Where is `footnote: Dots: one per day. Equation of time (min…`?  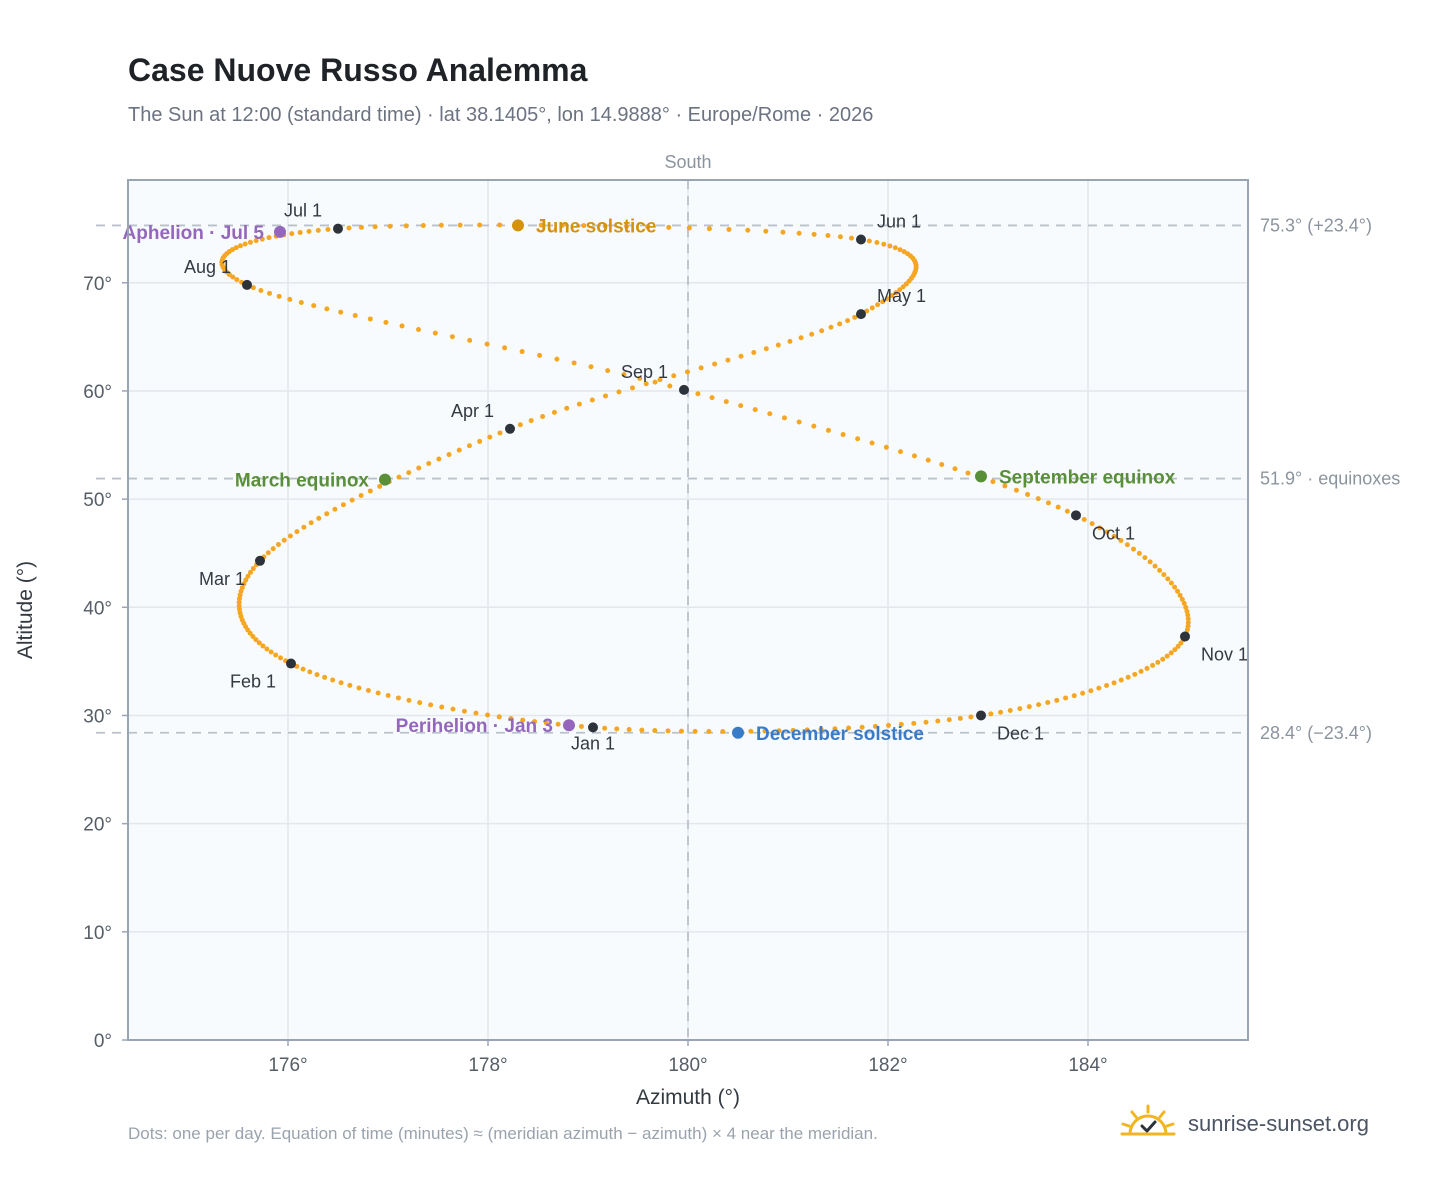 footnote: Dots: one per day. Equation of time (min… is located at coordinates (503, 1133).